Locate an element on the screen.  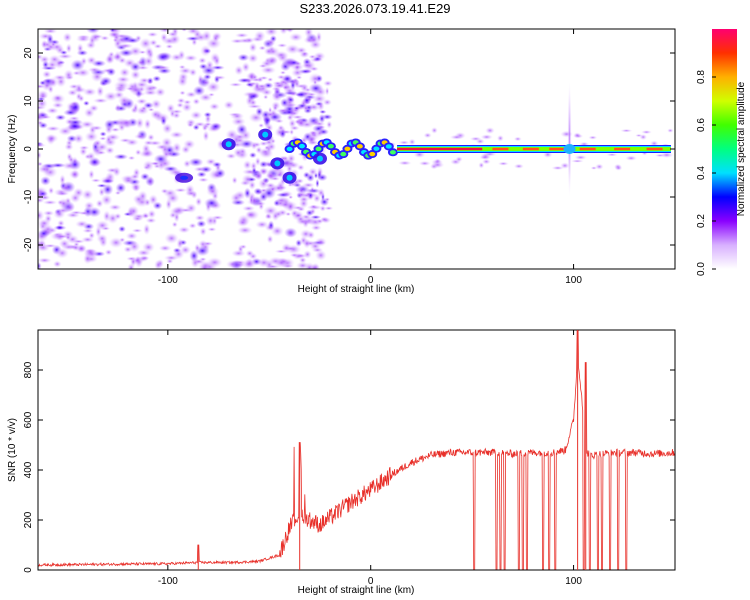
spectrogram-y-tick-label: 20 is located at coordinates (28, 53).